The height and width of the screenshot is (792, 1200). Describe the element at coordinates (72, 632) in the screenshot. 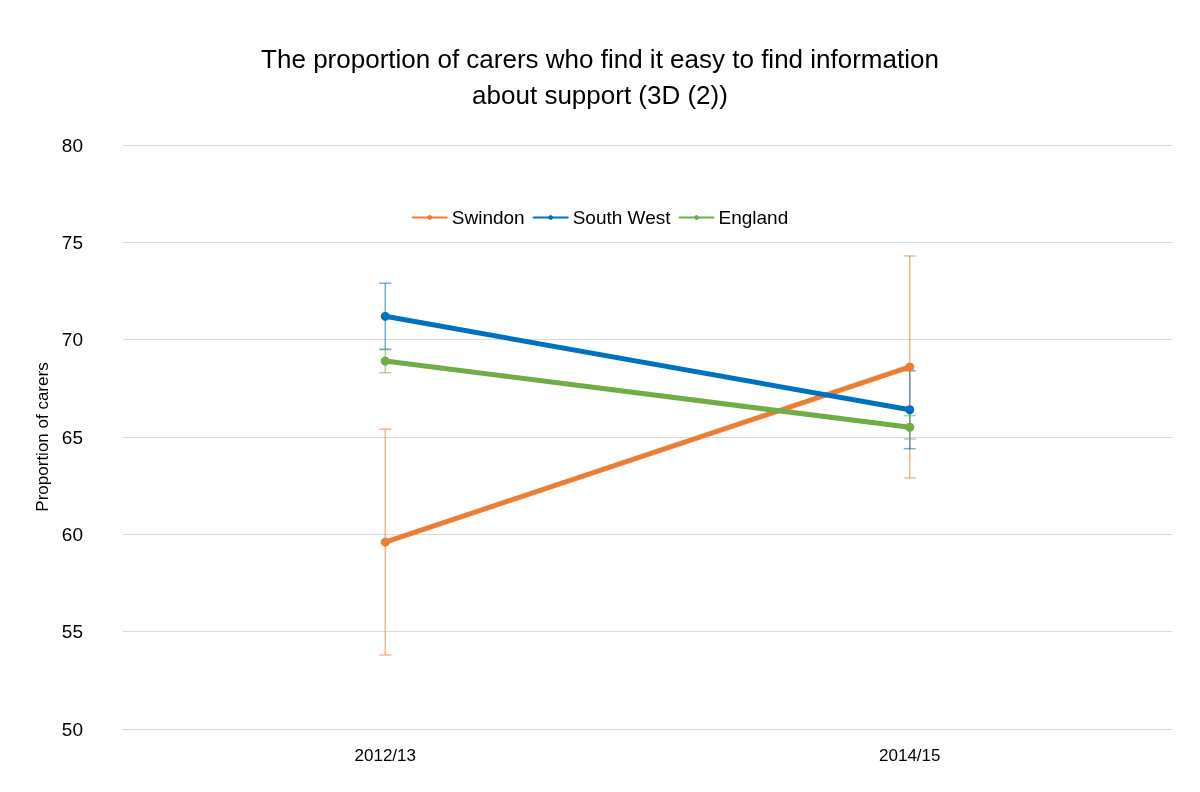

I see `y-tick-label: 55` at that location.